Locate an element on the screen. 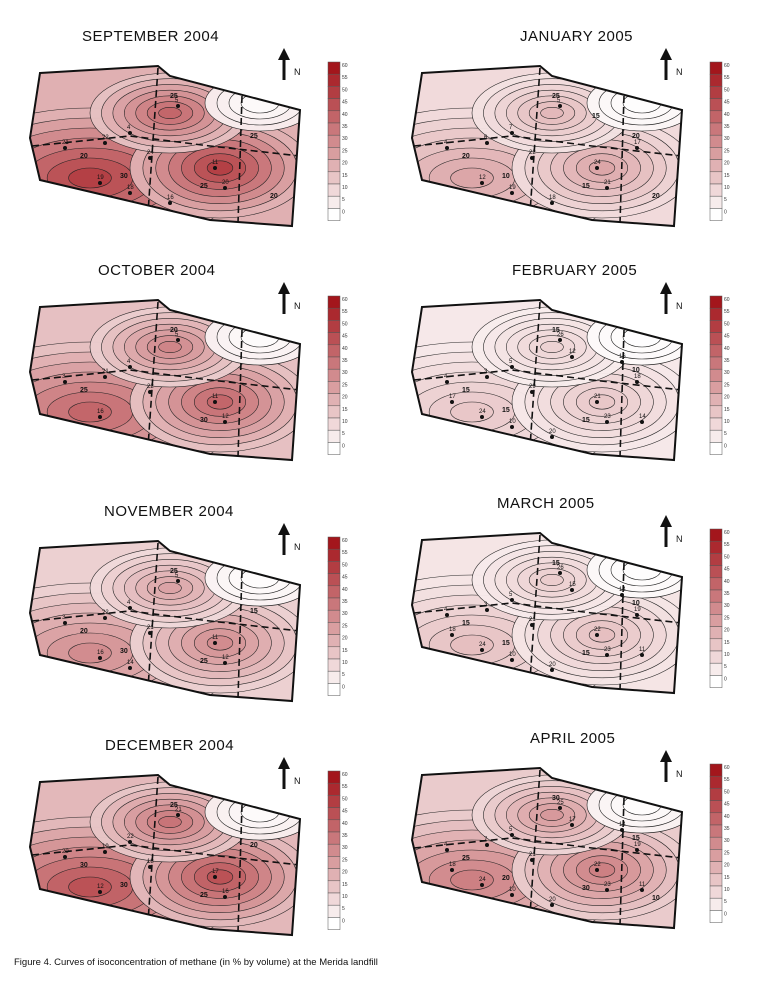 The image size is (764, 983). north-arrow-icon is located at coordinates (284, 288).